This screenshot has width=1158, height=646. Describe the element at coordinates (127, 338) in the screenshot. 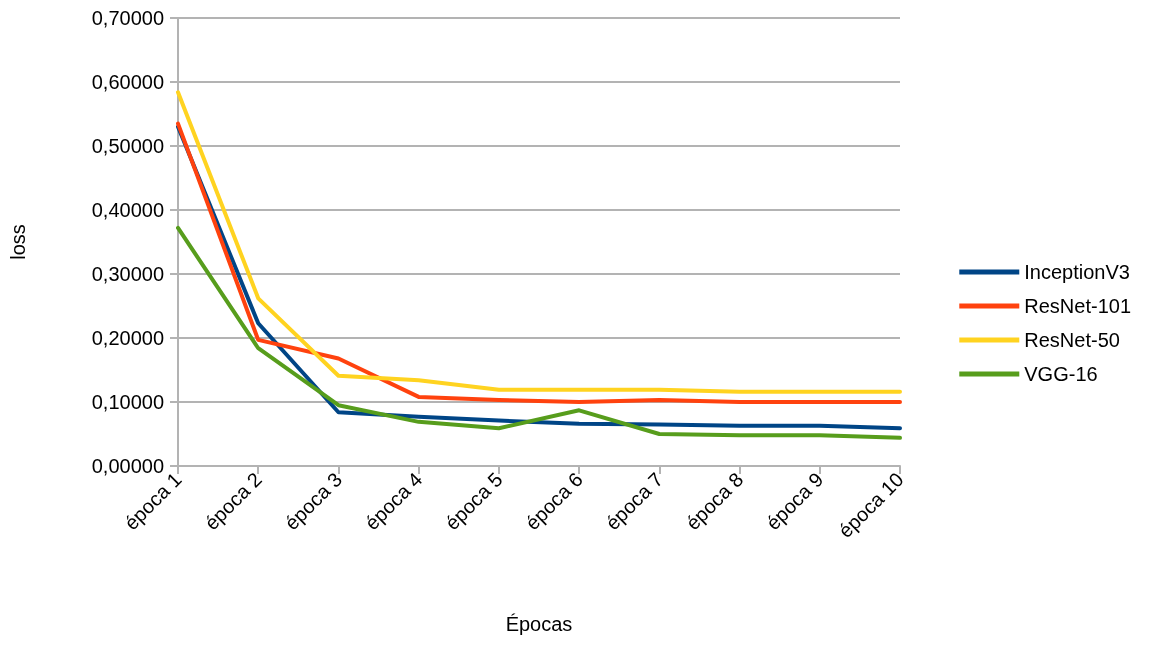

I see `y-tick-label: 0,20000` at that location.